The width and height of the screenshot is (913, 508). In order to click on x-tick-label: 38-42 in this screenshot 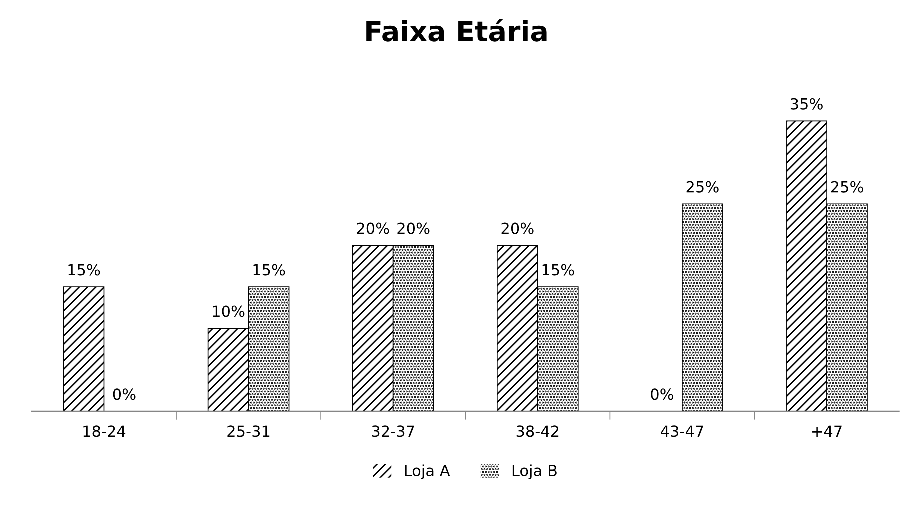, I will do `click(537, 432)`.